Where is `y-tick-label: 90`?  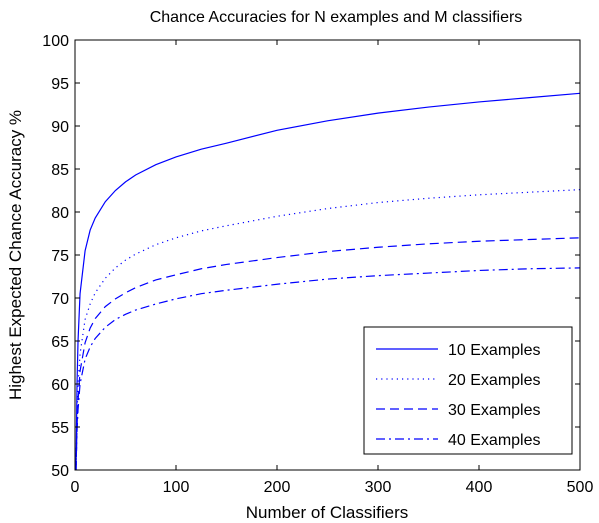 y-tick-label: 90 is located at coordinates (60, 127).